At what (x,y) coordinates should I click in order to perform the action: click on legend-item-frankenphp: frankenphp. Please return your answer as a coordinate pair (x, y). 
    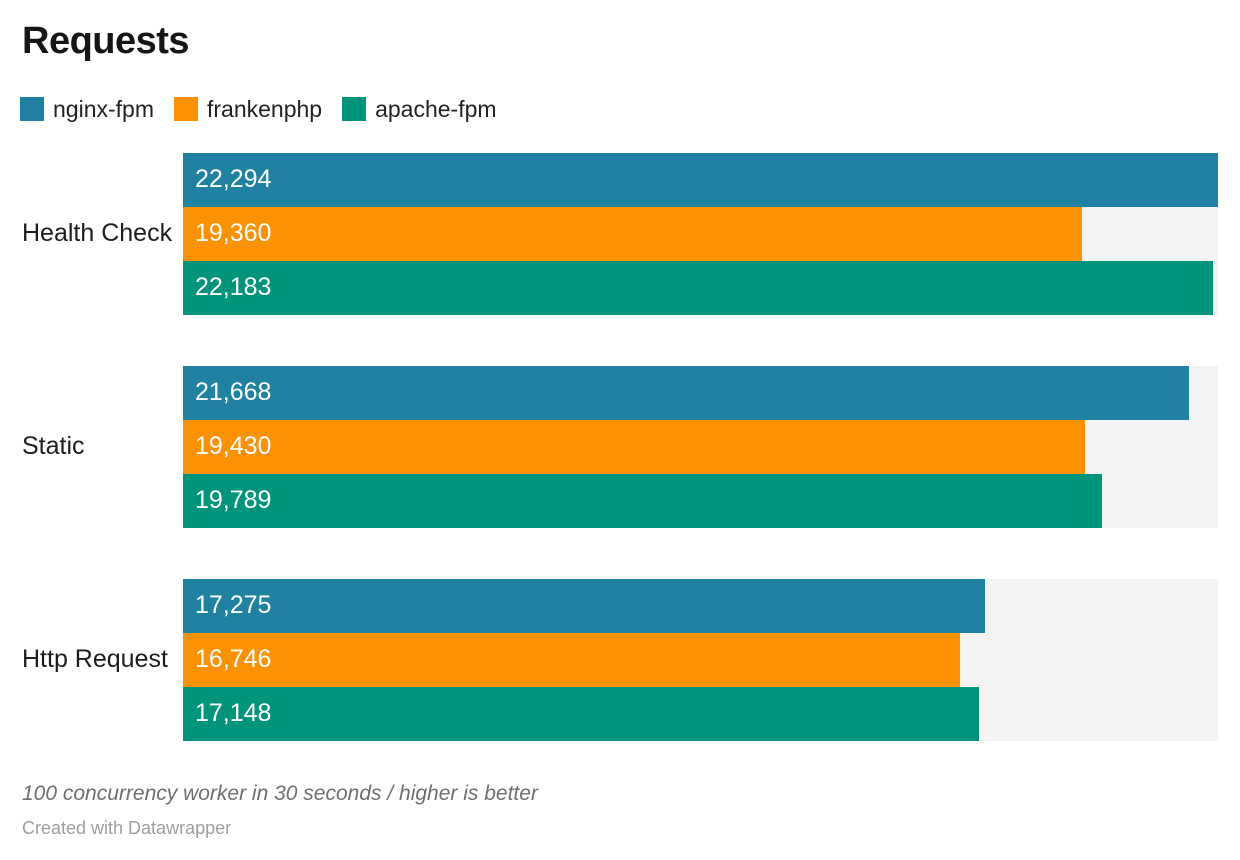
    Looking at the image, I should click on (248, 109).